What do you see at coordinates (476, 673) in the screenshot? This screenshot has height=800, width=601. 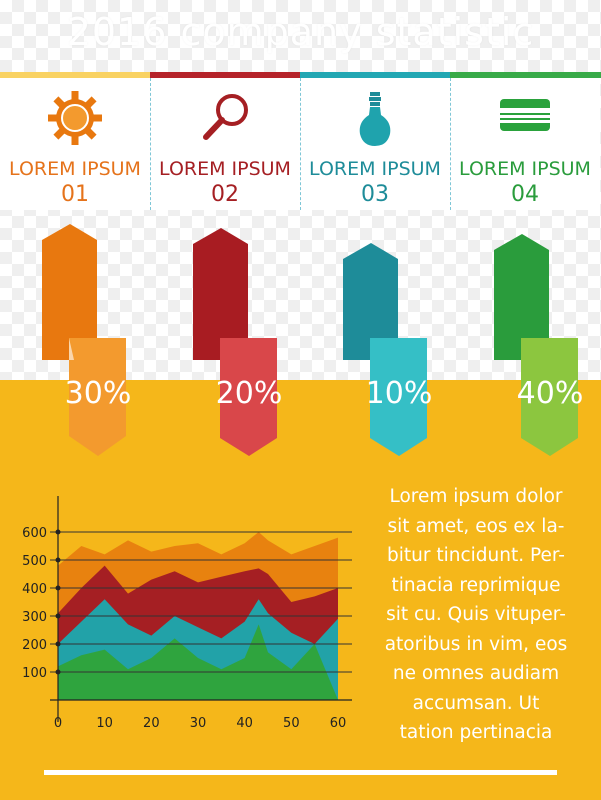 I see `paragraph-line: ne omnes audiam` at bounding box center [476, 673].